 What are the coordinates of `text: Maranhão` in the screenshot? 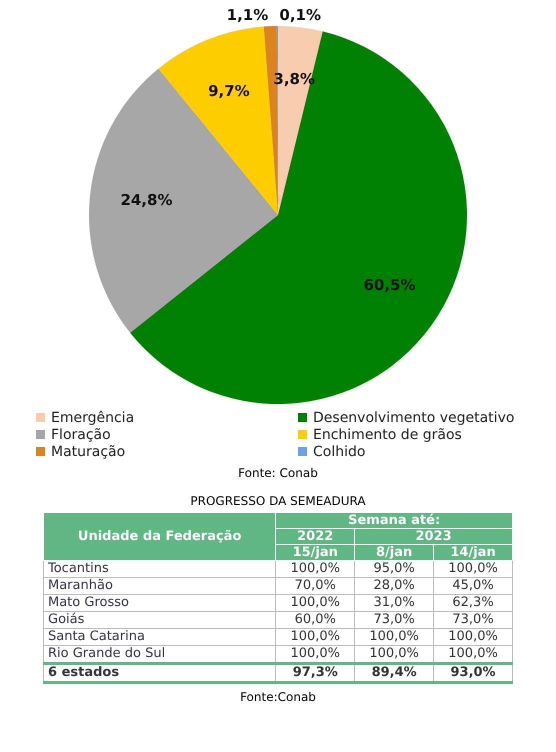 It's located at (160, 586).